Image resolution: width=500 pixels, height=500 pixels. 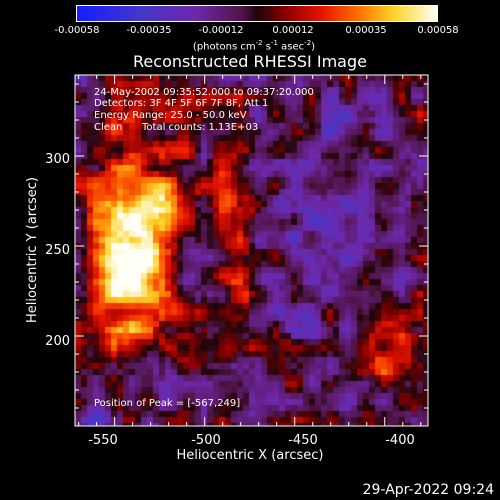 What do you see at coordinates (293, 30) in the screenshot?
I see `colorbar-tick: 0.00012` at bounding box center [293, 30].